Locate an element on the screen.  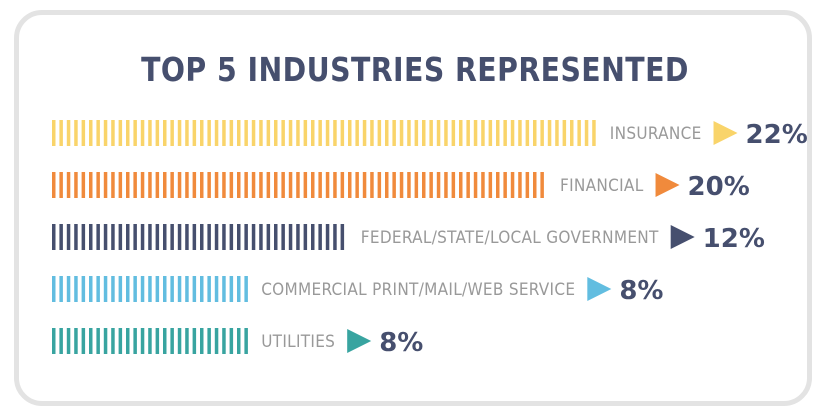
category-label: FEDERAL/STATE/LOCAL GOVERNMENT is located at coordinates (510, 238).